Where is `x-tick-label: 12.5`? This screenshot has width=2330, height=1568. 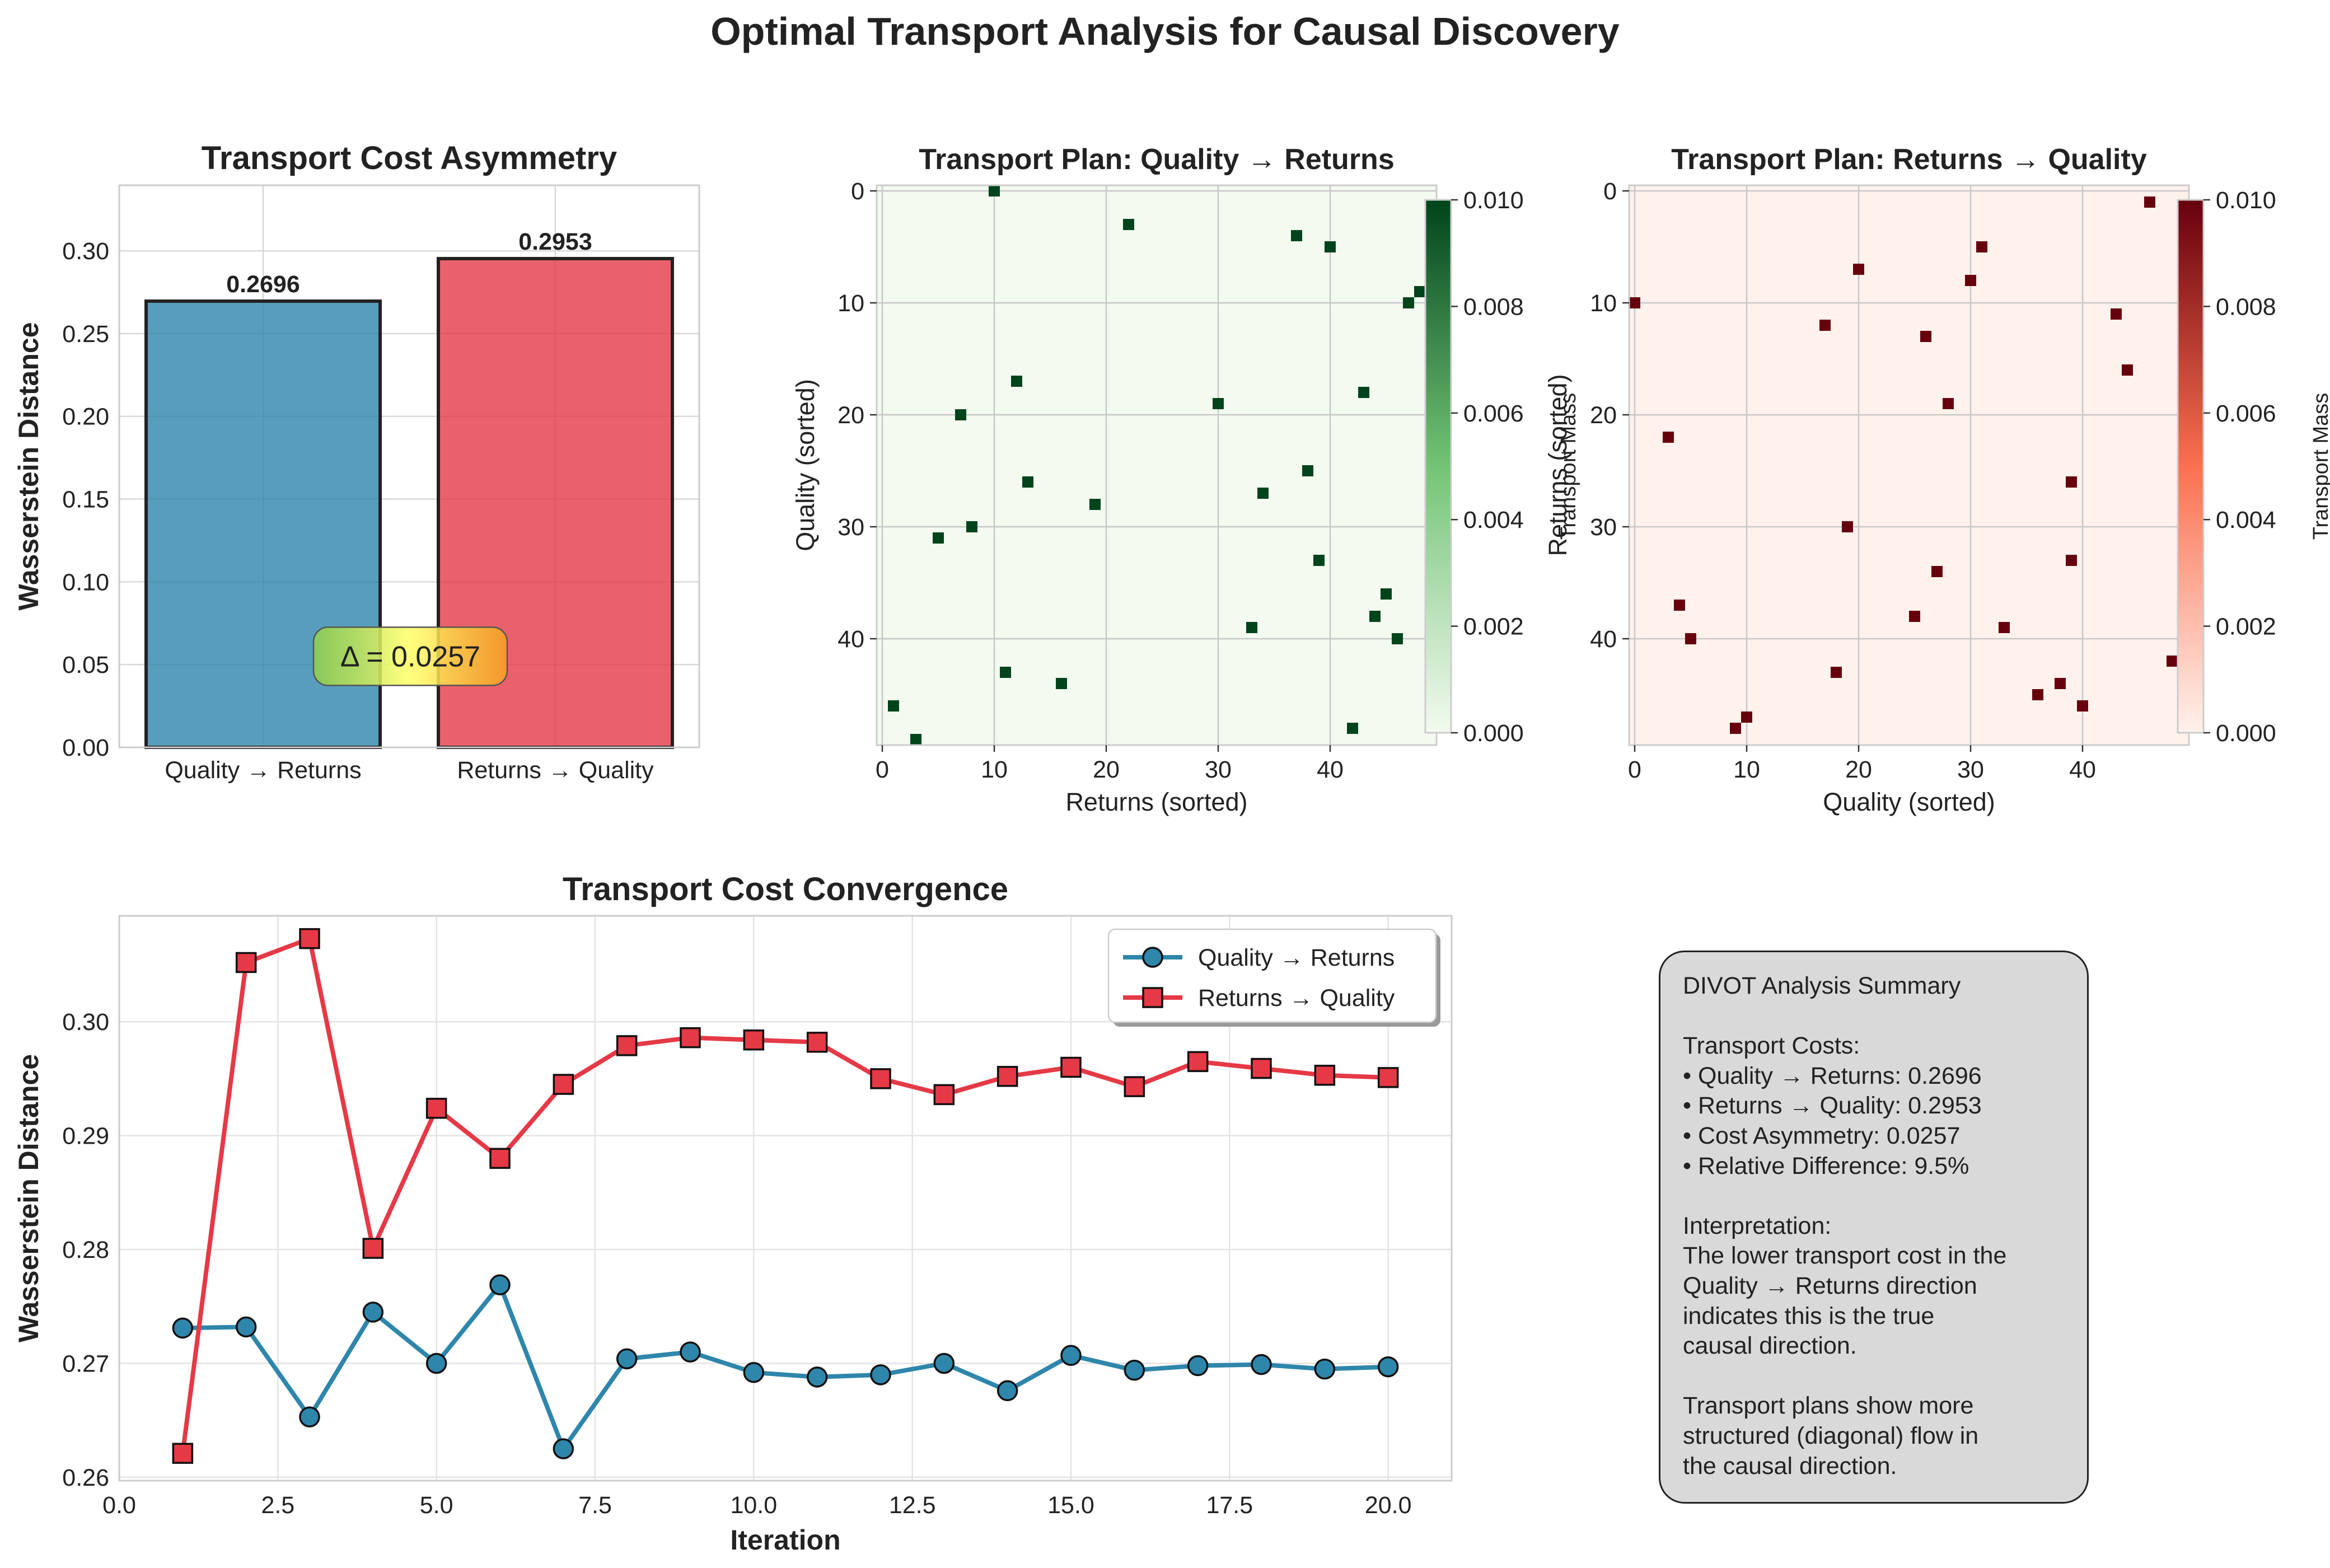
x-tick-label: 12.5 is located at coordinates (912, 1505).